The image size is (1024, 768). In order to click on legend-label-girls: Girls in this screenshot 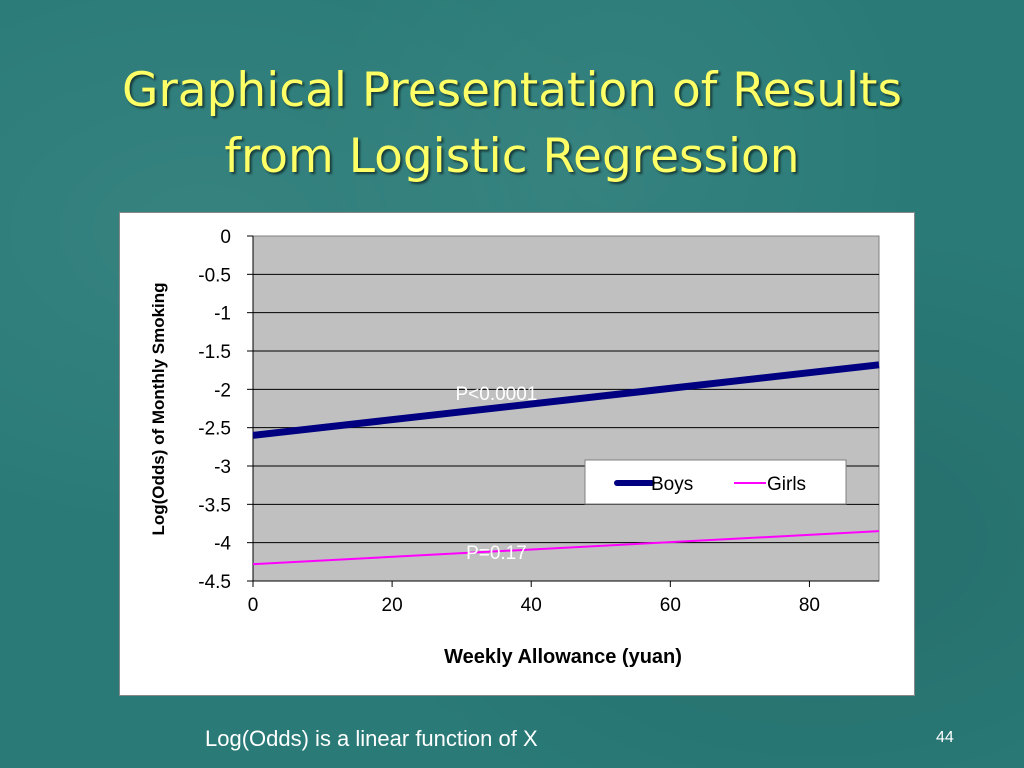, I will do `click(786, 484)`.